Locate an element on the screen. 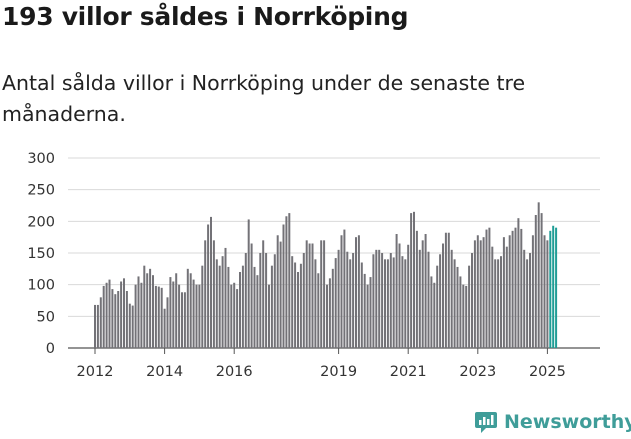 Image resolution: width=631 pixels, height=439 pixels. x-tick-label: 2019 is located at coordinates (338, 372).